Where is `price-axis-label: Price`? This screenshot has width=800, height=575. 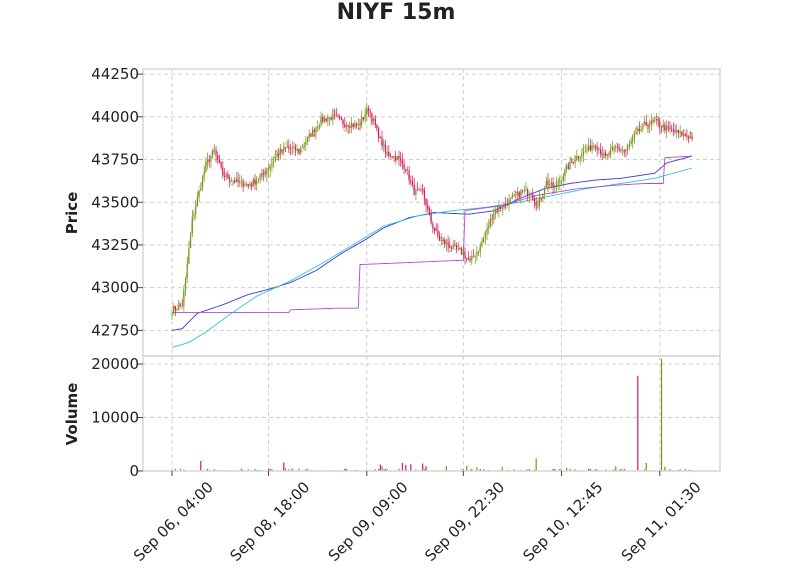 price-axis-label: Price is located at coordinates (72, 213).